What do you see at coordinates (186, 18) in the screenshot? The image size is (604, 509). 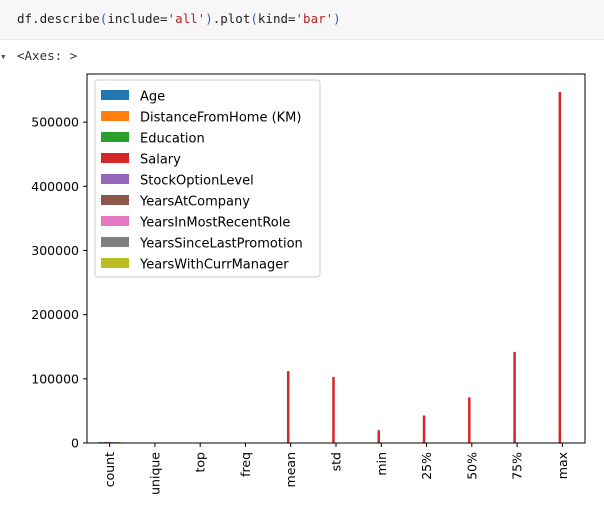 I see `code-string: 'all'` at bounding box center [186, 18].